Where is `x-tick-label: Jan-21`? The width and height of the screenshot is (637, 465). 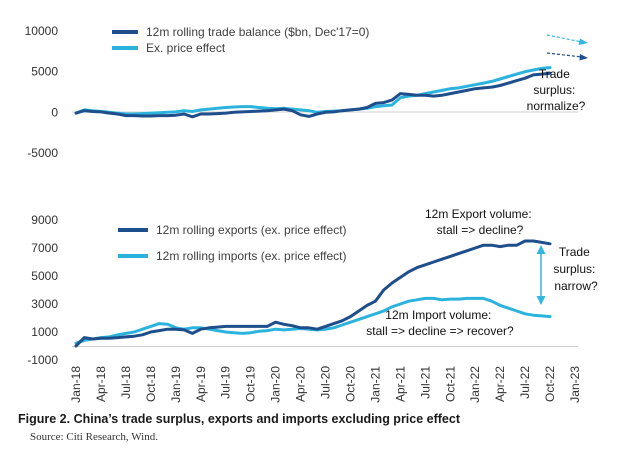
x-tick-label: Jan-21 is located at coordinates (375, 384).